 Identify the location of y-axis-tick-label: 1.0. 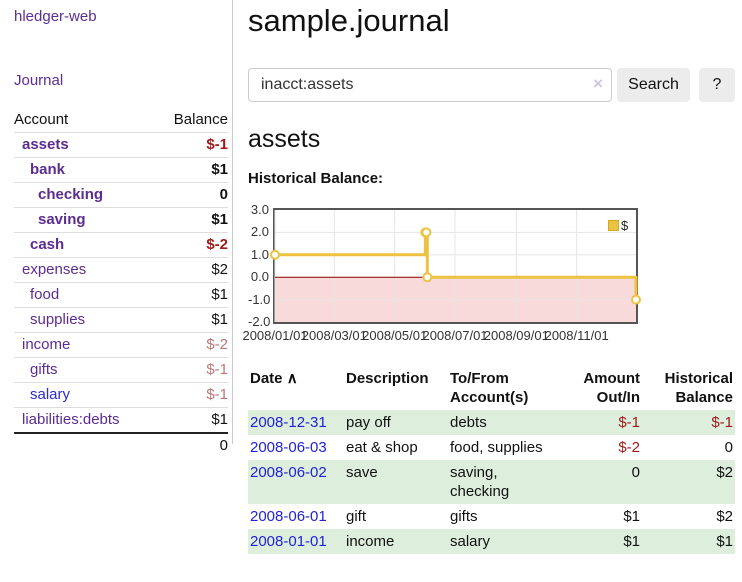
(259, 254).